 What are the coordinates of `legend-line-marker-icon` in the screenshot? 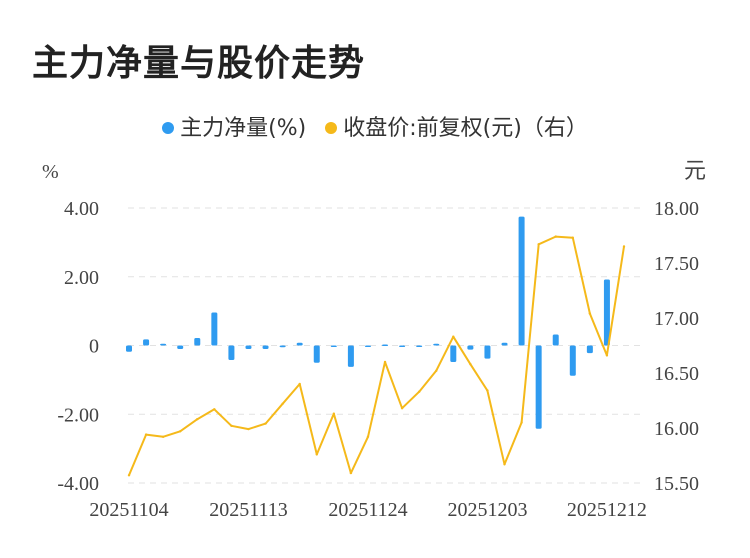 It's located at (331, 128).